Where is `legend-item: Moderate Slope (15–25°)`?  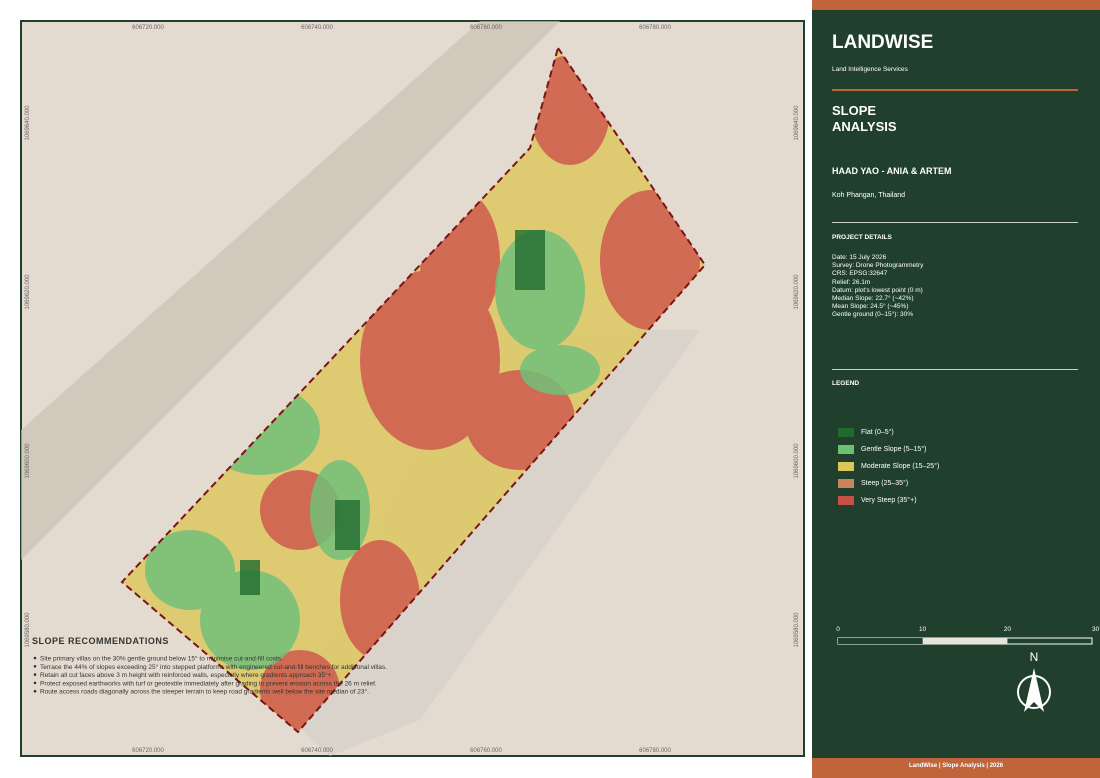
legend-item: Moderate Slope (15–25°) is located at coordinates (888, 466).